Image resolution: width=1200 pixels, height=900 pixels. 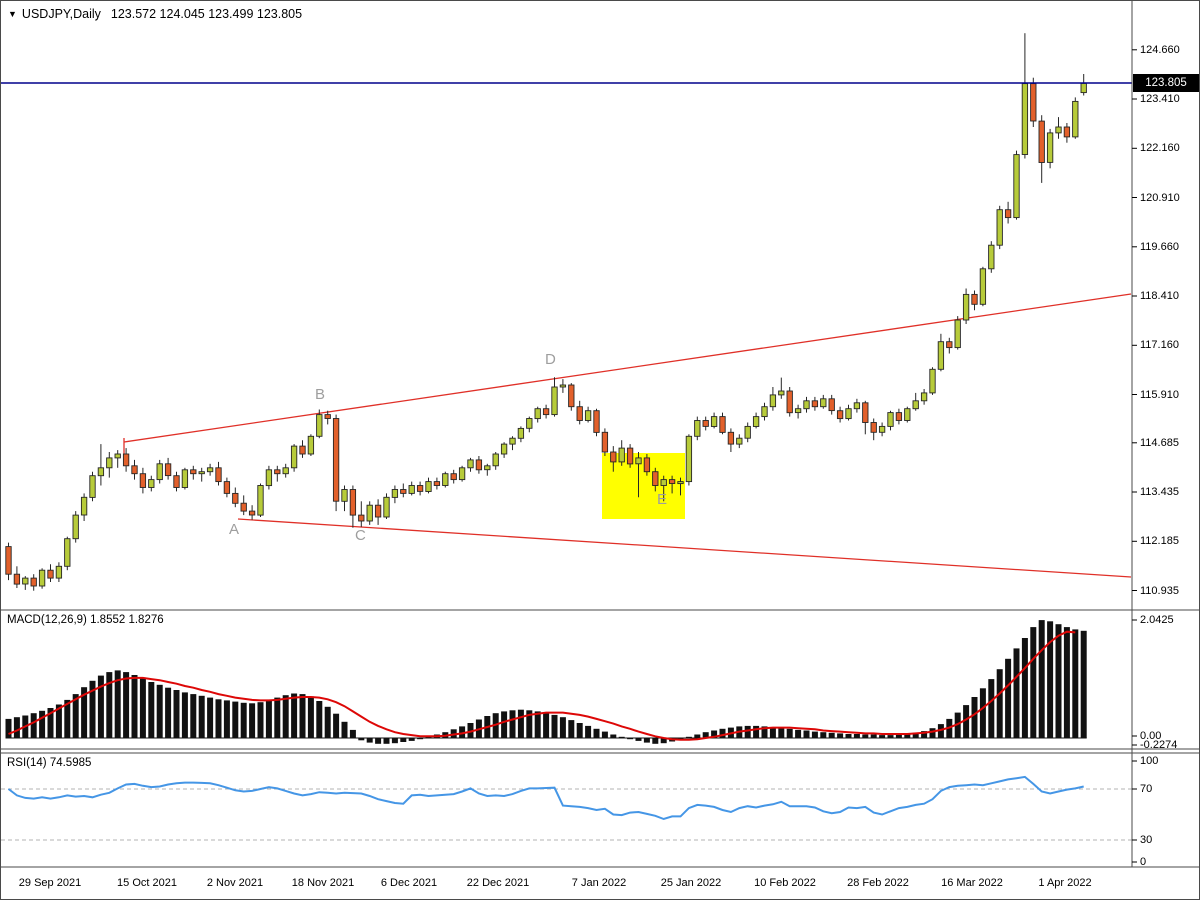 I want to click on price-axis-label: 112.185, so click(x=1159, y=541).